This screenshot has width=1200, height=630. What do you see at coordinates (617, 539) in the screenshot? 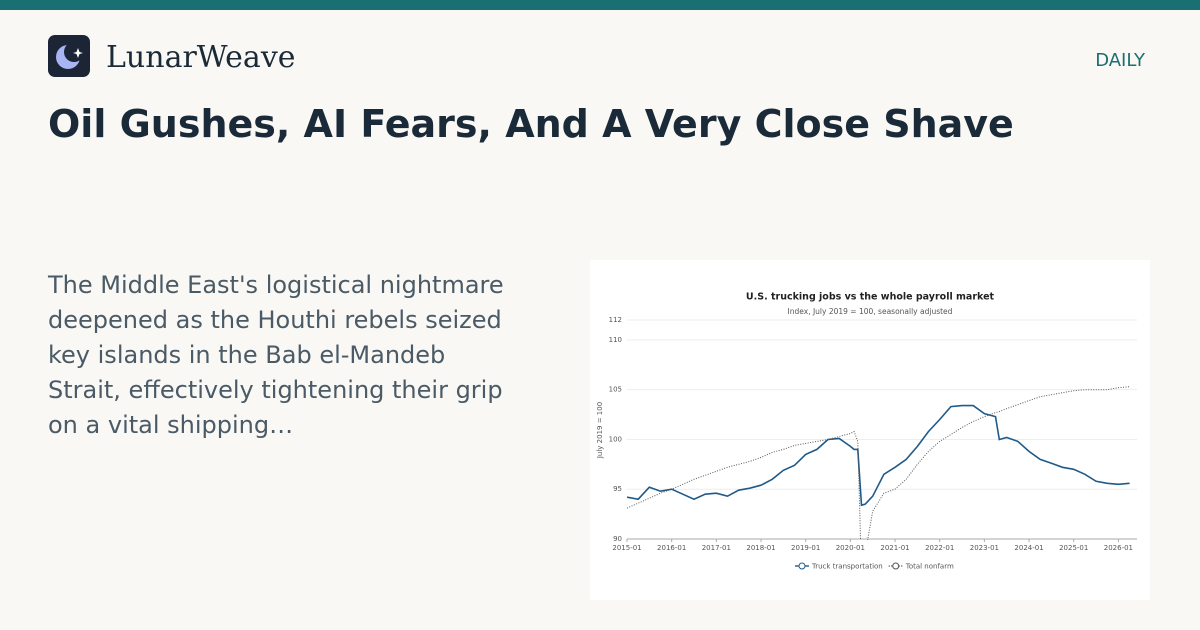
I see `y-tick-label: 90` at bounding box center [617, 539].